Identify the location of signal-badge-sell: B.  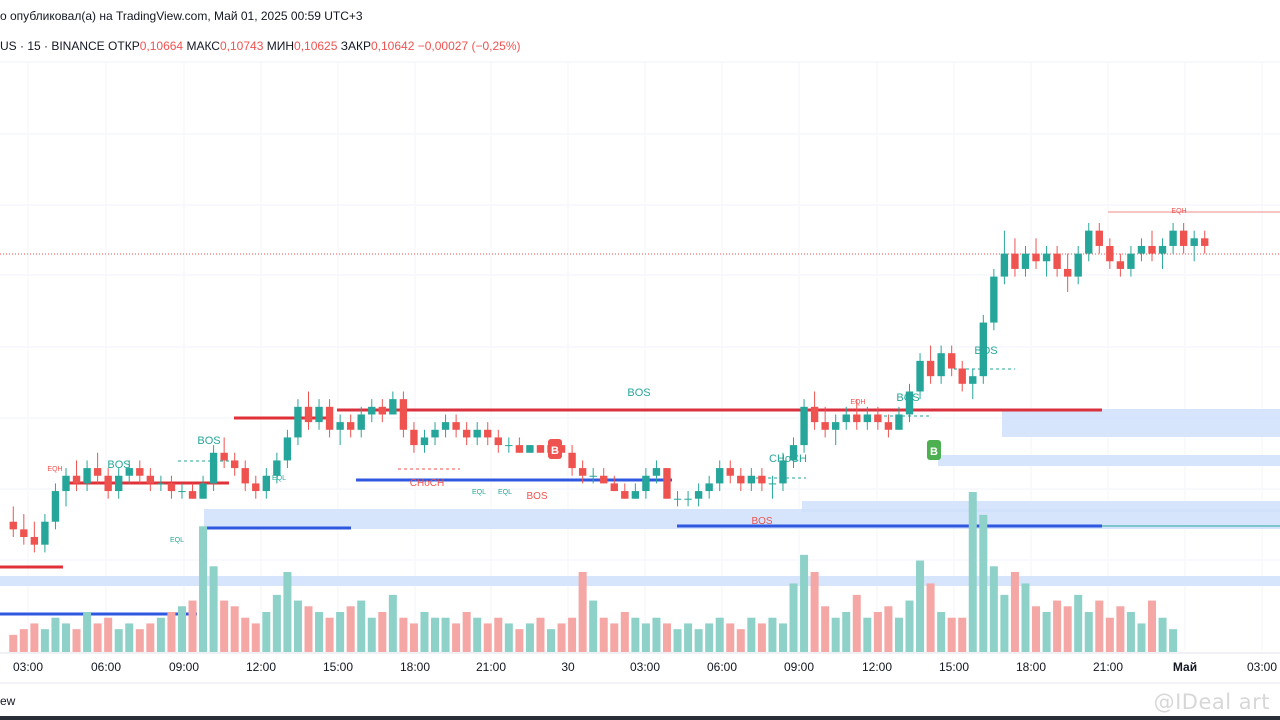
(555, 449).